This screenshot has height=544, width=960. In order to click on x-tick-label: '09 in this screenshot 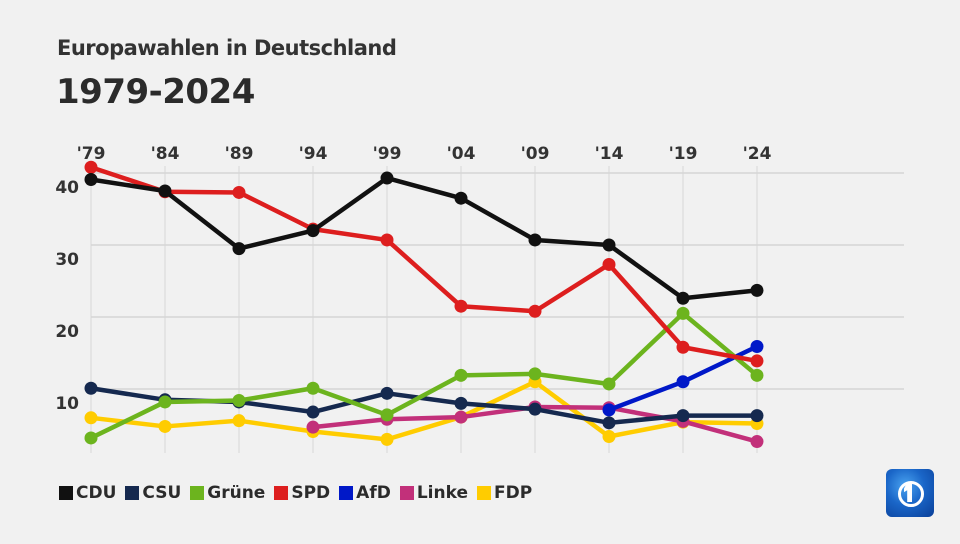, I will do `click(535, 154)`.